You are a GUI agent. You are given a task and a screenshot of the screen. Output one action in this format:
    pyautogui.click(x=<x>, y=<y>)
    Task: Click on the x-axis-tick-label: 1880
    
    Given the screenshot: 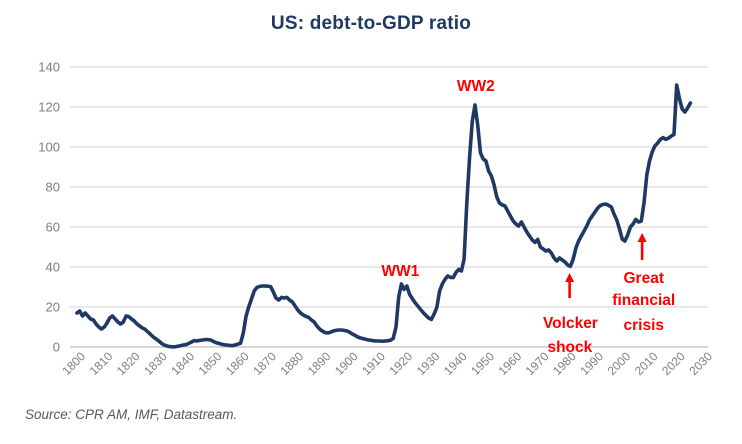 What is the action you would take?
    pyautogui.click(x=291, y=363)
    